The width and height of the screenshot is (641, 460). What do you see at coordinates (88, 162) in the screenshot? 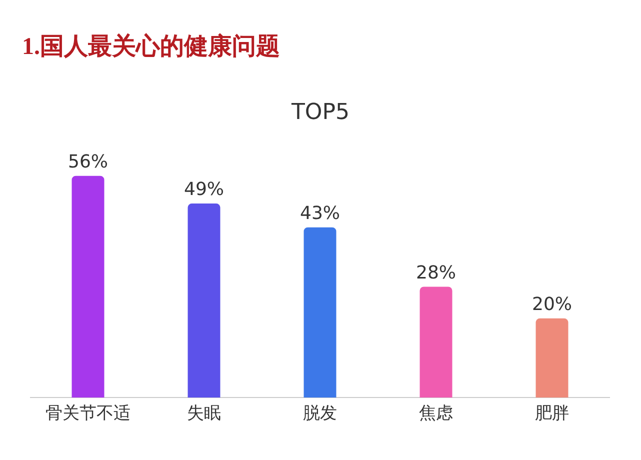
I see `data-label: 56%` at bounding box center [88, 162].